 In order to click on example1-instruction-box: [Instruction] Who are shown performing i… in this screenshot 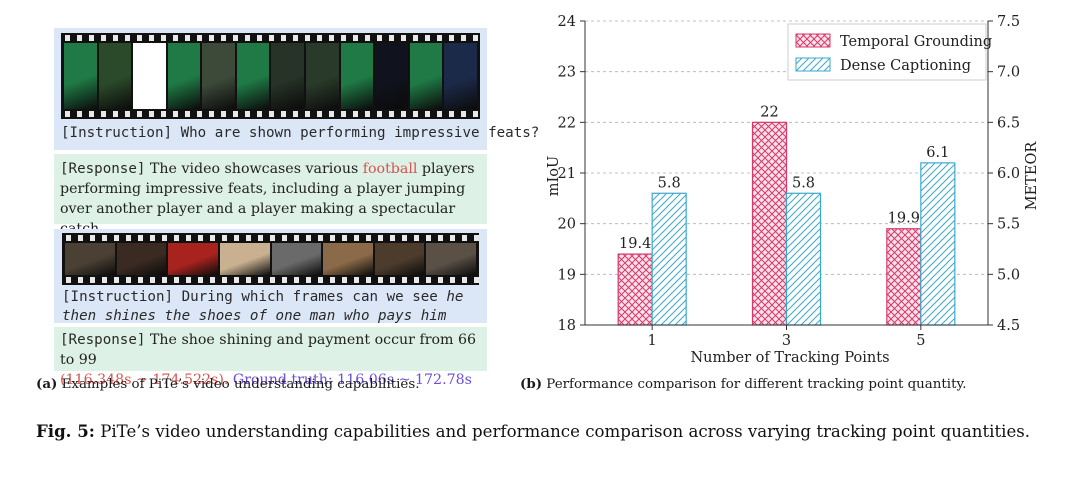, I will do `click(297, 89)`.